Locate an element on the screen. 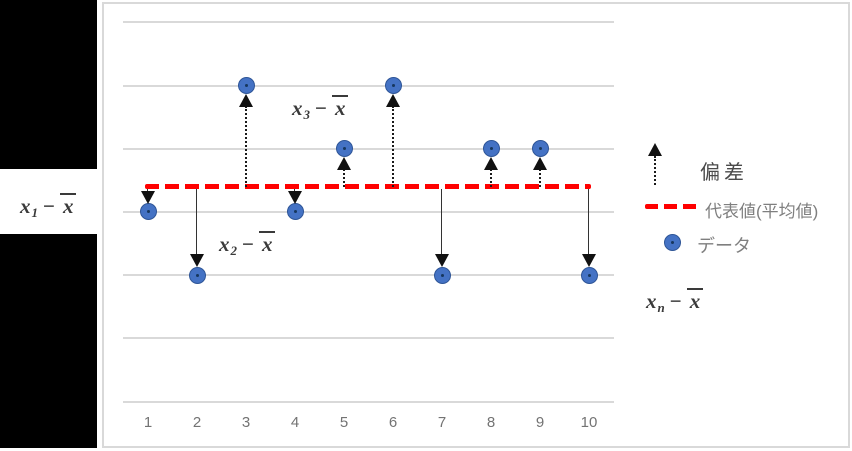 This screenshot has width=852, height=451. mean-line is located at coordinates (368, 187).